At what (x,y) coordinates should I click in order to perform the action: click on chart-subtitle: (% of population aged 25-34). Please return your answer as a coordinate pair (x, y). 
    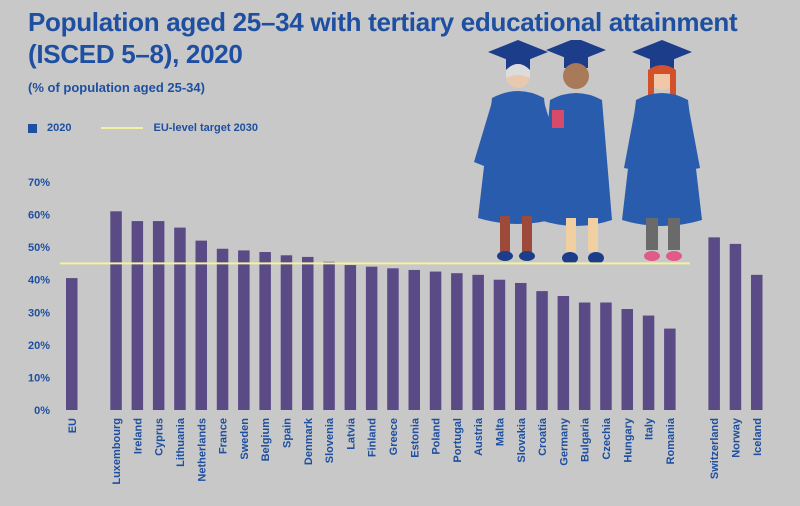
    Looking at the image, I should click on (116, 87).